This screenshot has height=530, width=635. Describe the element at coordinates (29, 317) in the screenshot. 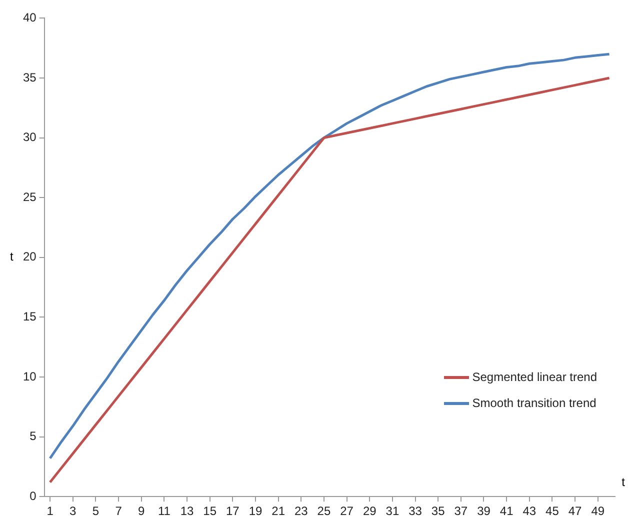

I see `y-tick-label: 15` at that location.